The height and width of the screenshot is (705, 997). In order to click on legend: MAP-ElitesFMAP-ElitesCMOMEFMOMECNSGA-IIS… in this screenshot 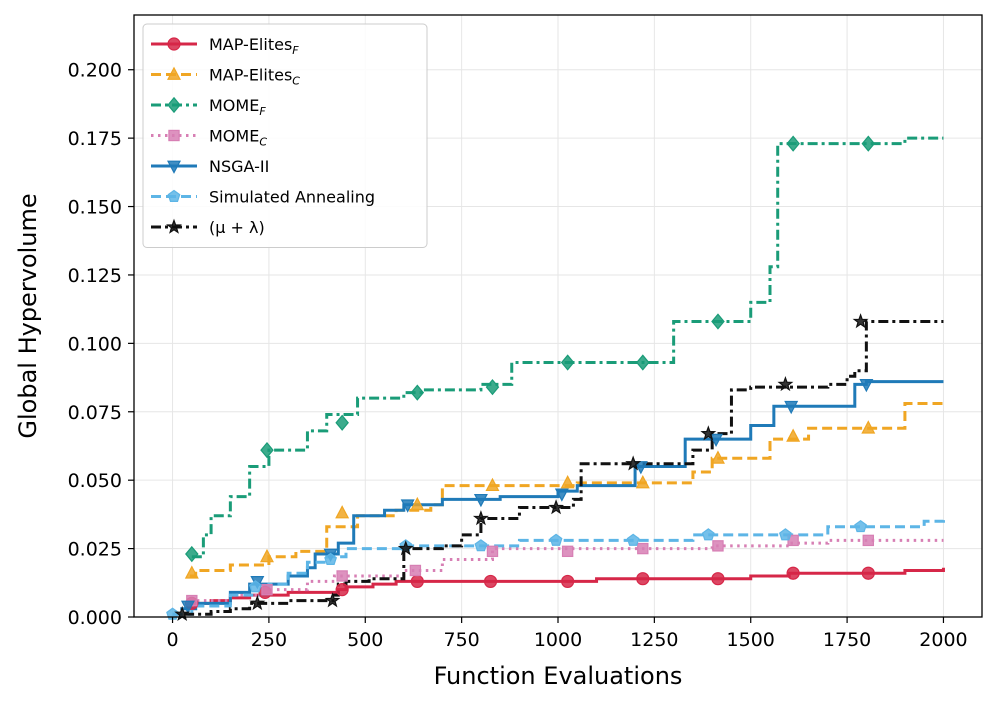, I will do `click(285, 135)`.